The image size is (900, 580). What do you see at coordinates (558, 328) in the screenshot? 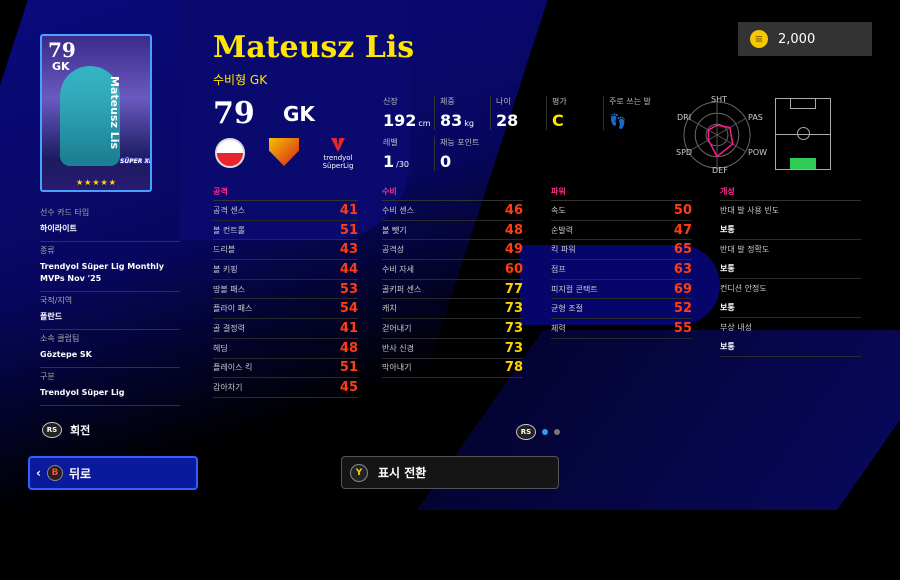
I see `stat-name: 체력` at bounding box center [558, 328].